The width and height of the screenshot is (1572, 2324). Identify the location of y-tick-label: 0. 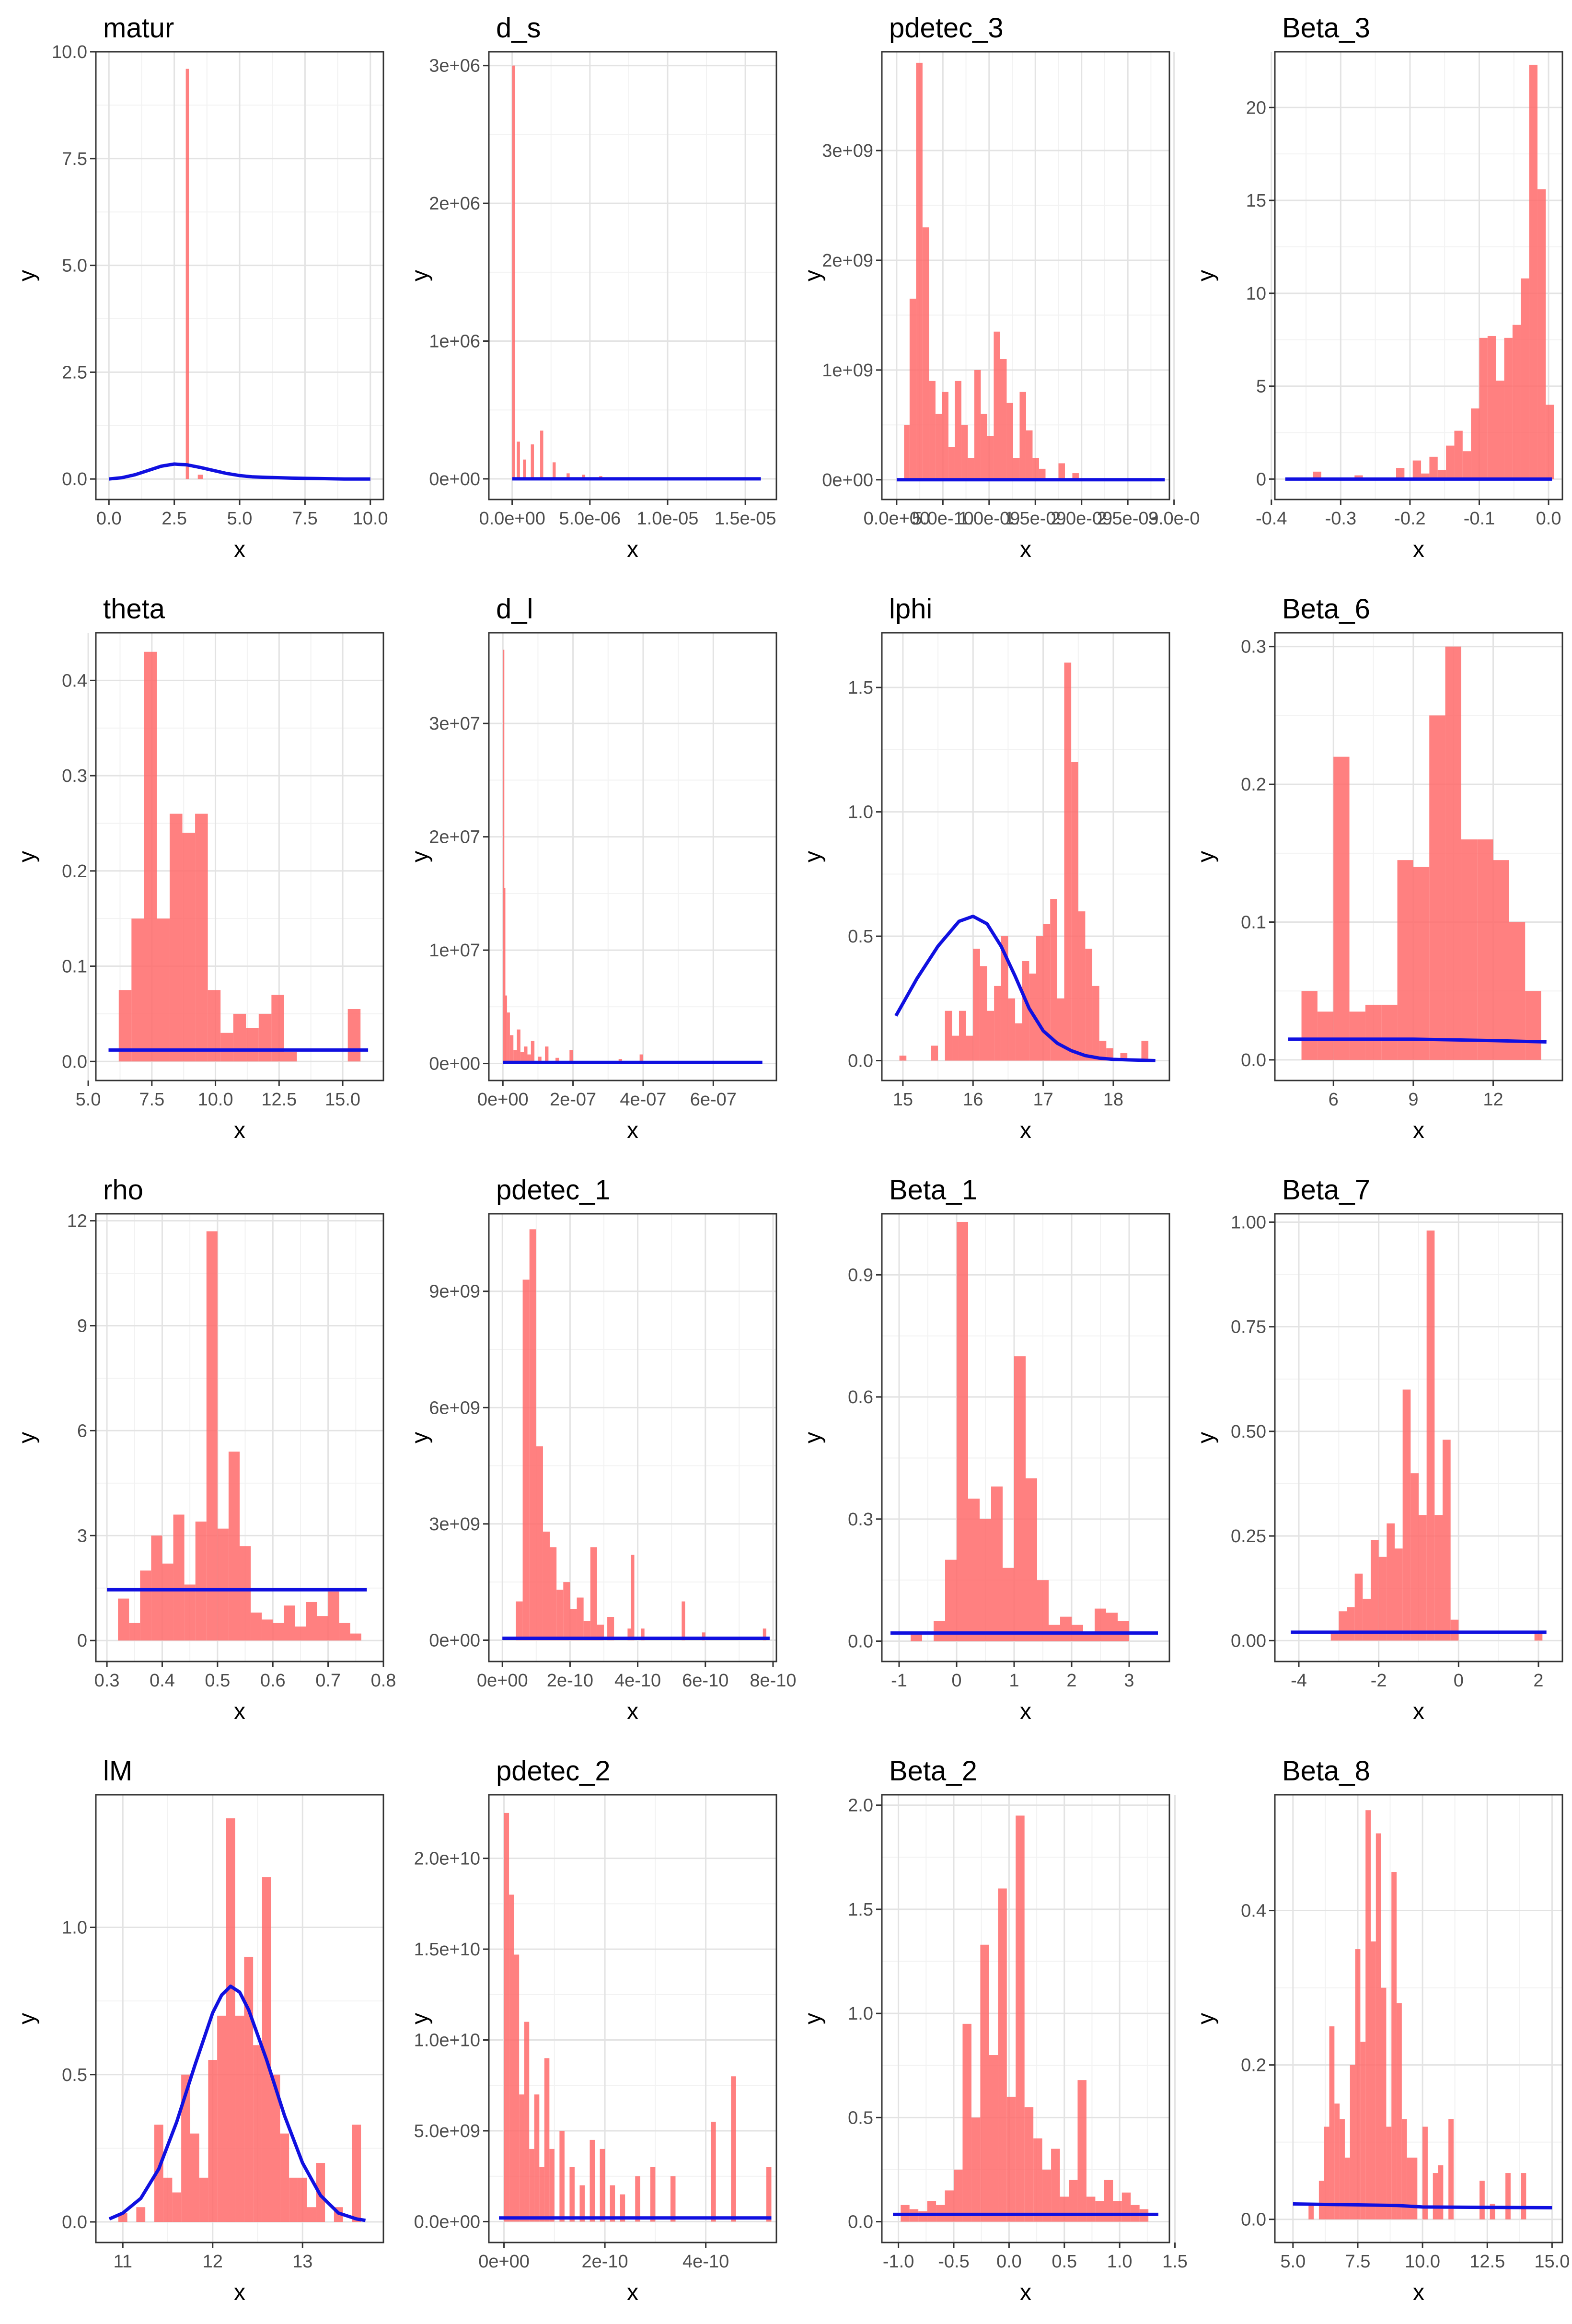
(82, 1641).